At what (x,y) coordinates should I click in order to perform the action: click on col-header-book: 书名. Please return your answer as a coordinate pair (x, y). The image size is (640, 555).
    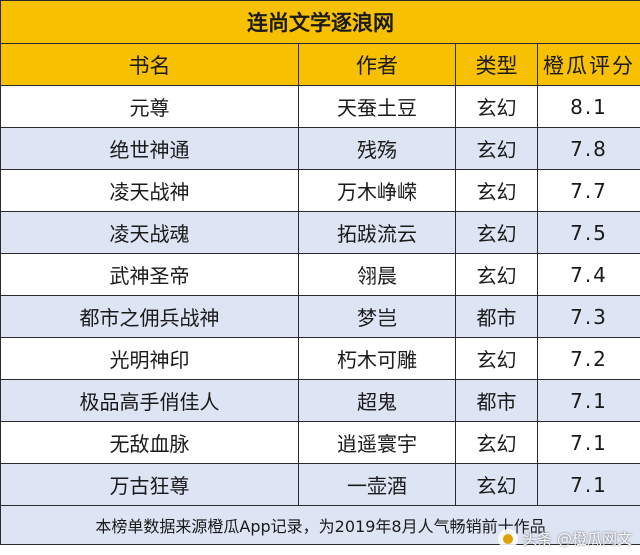
    Looking at the image, I should click on (149, 64).